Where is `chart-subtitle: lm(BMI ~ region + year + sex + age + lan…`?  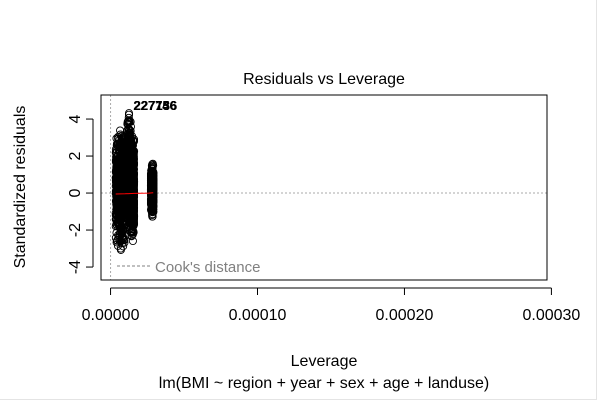
chart-subtitle: lm(BMI ~ region + year + sex + age + lan… is located at coordinates (324, 383).